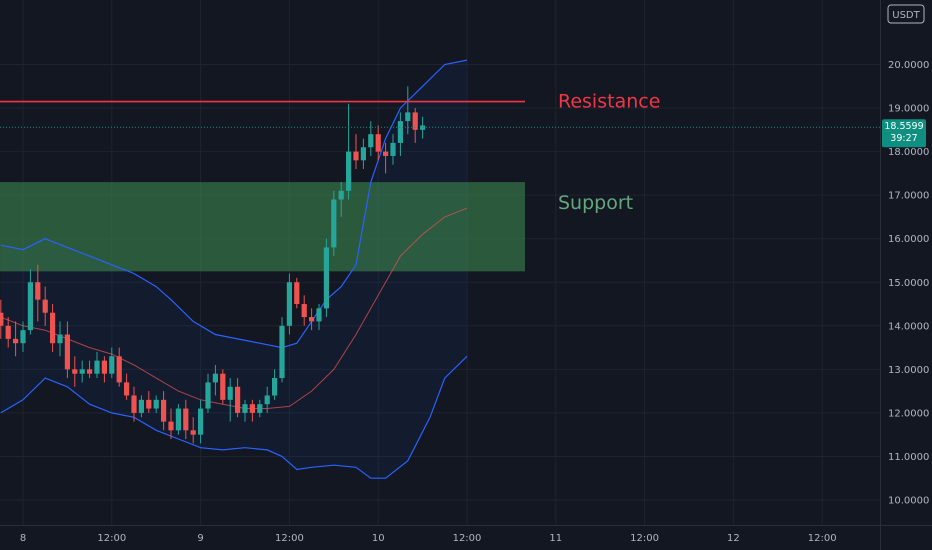  Describe the element at coordinates (23, 538) in the screenshot. I see `time-tick-label: 8` at that location.